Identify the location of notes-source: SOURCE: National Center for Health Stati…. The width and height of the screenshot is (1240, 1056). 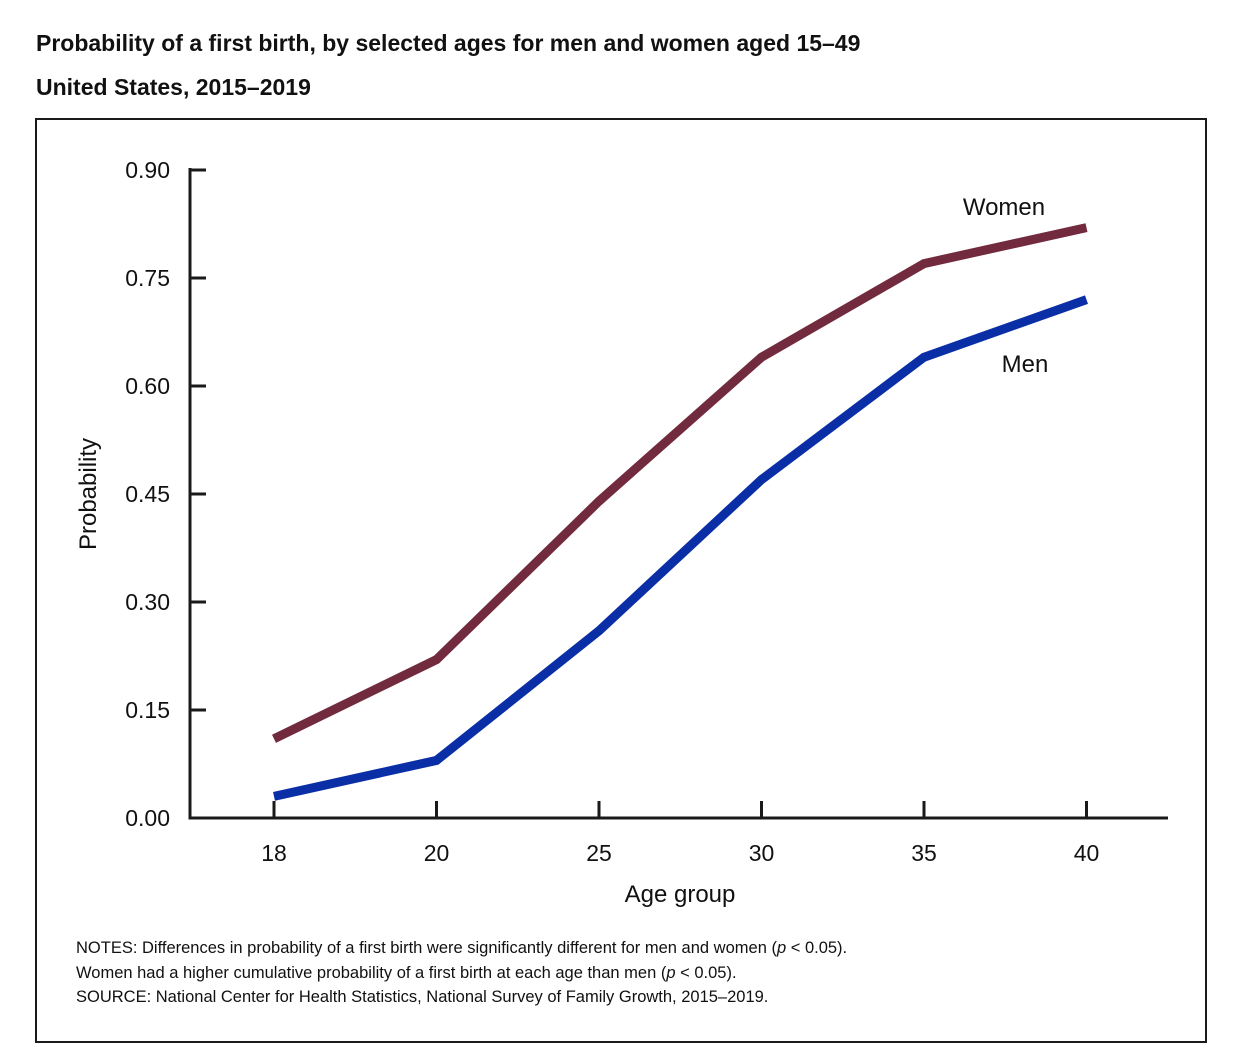
(422, 997).